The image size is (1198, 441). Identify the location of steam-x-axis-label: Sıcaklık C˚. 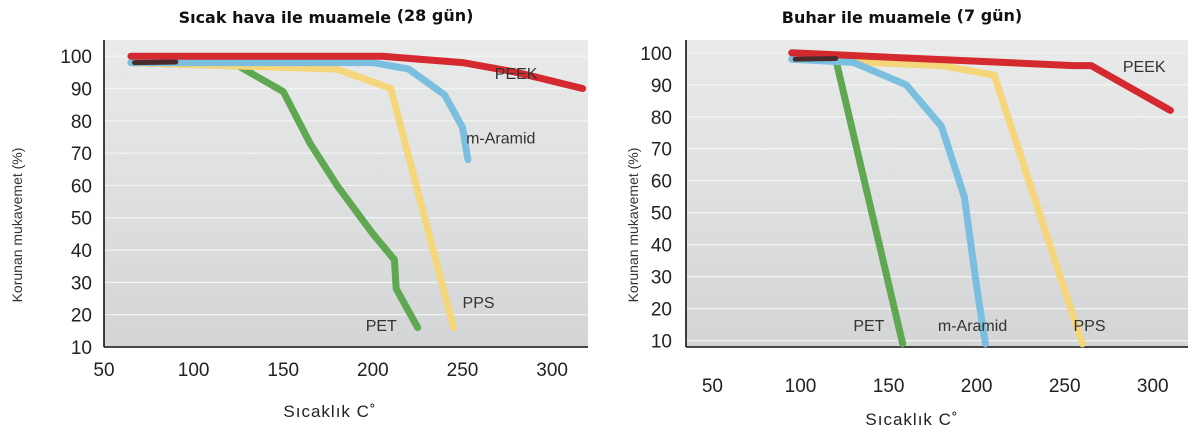
(911, 419).